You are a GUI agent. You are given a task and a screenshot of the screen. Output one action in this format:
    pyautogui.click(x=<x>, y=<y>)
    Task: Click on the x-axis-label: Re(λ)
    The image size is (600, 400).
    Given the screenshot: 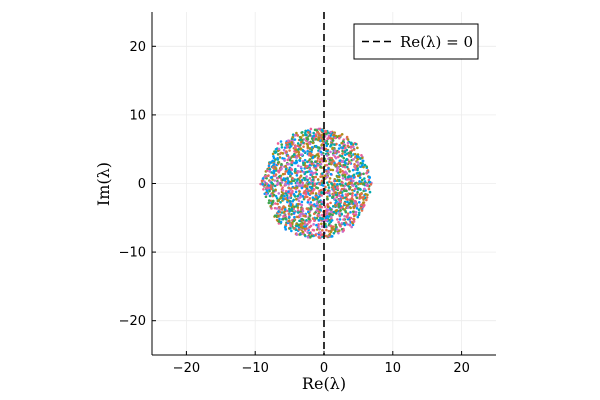 What is the action you would take?
    pyautogui.click(x=324, y=383)
    